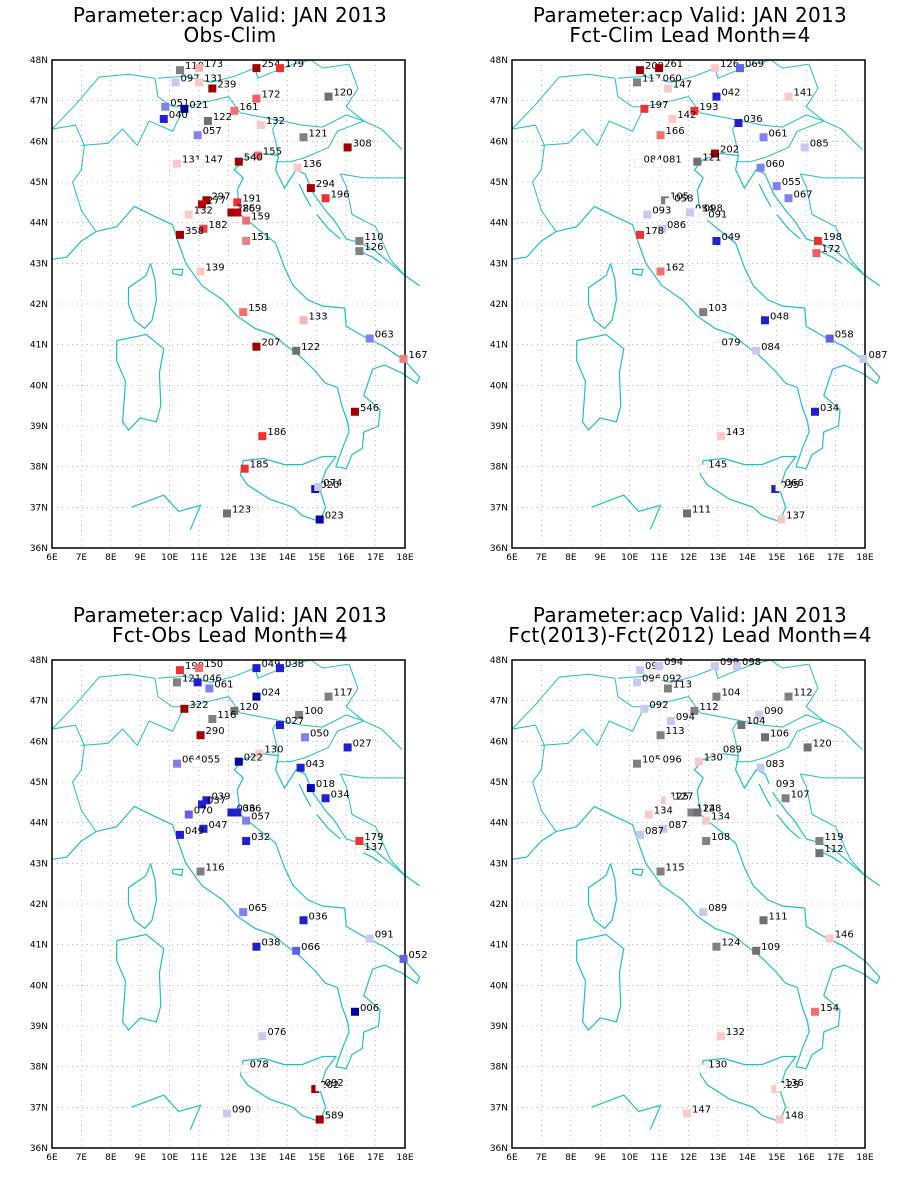 This screenshot has width=920, height=1200. I want to click on station-value: 048, so click(779, 316).